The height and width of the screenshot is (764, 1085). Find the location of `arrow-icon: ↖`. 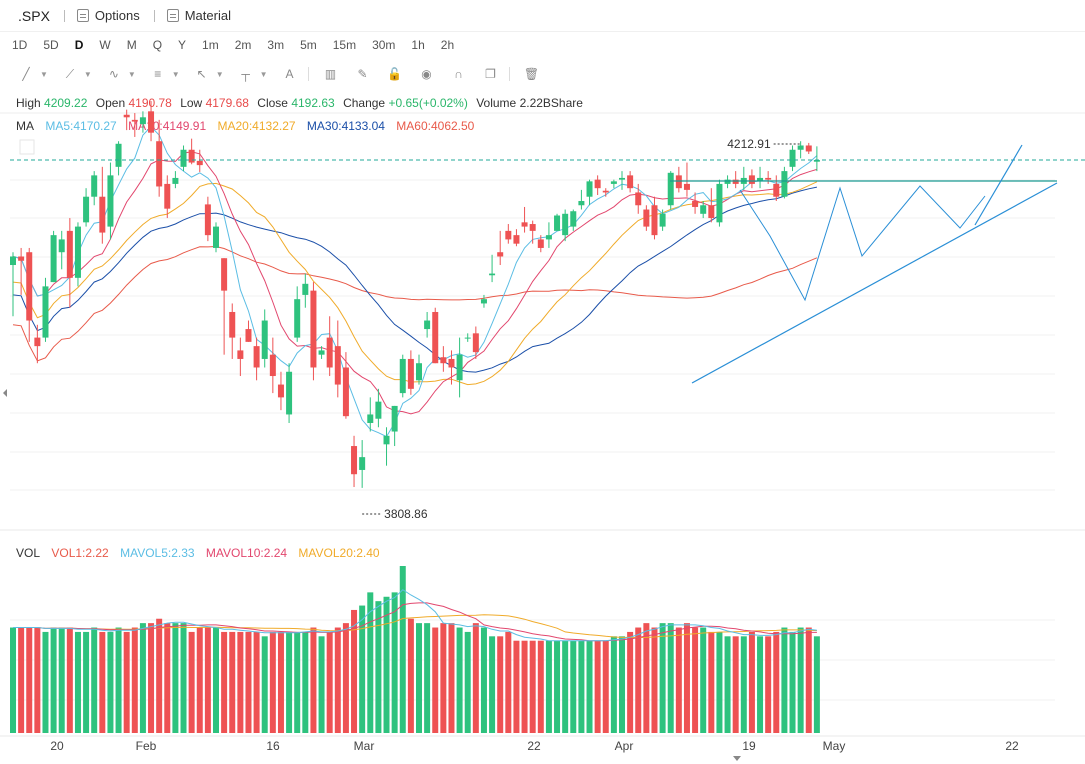

arrow-icon: ↖ is located at coordinates (201, 74).